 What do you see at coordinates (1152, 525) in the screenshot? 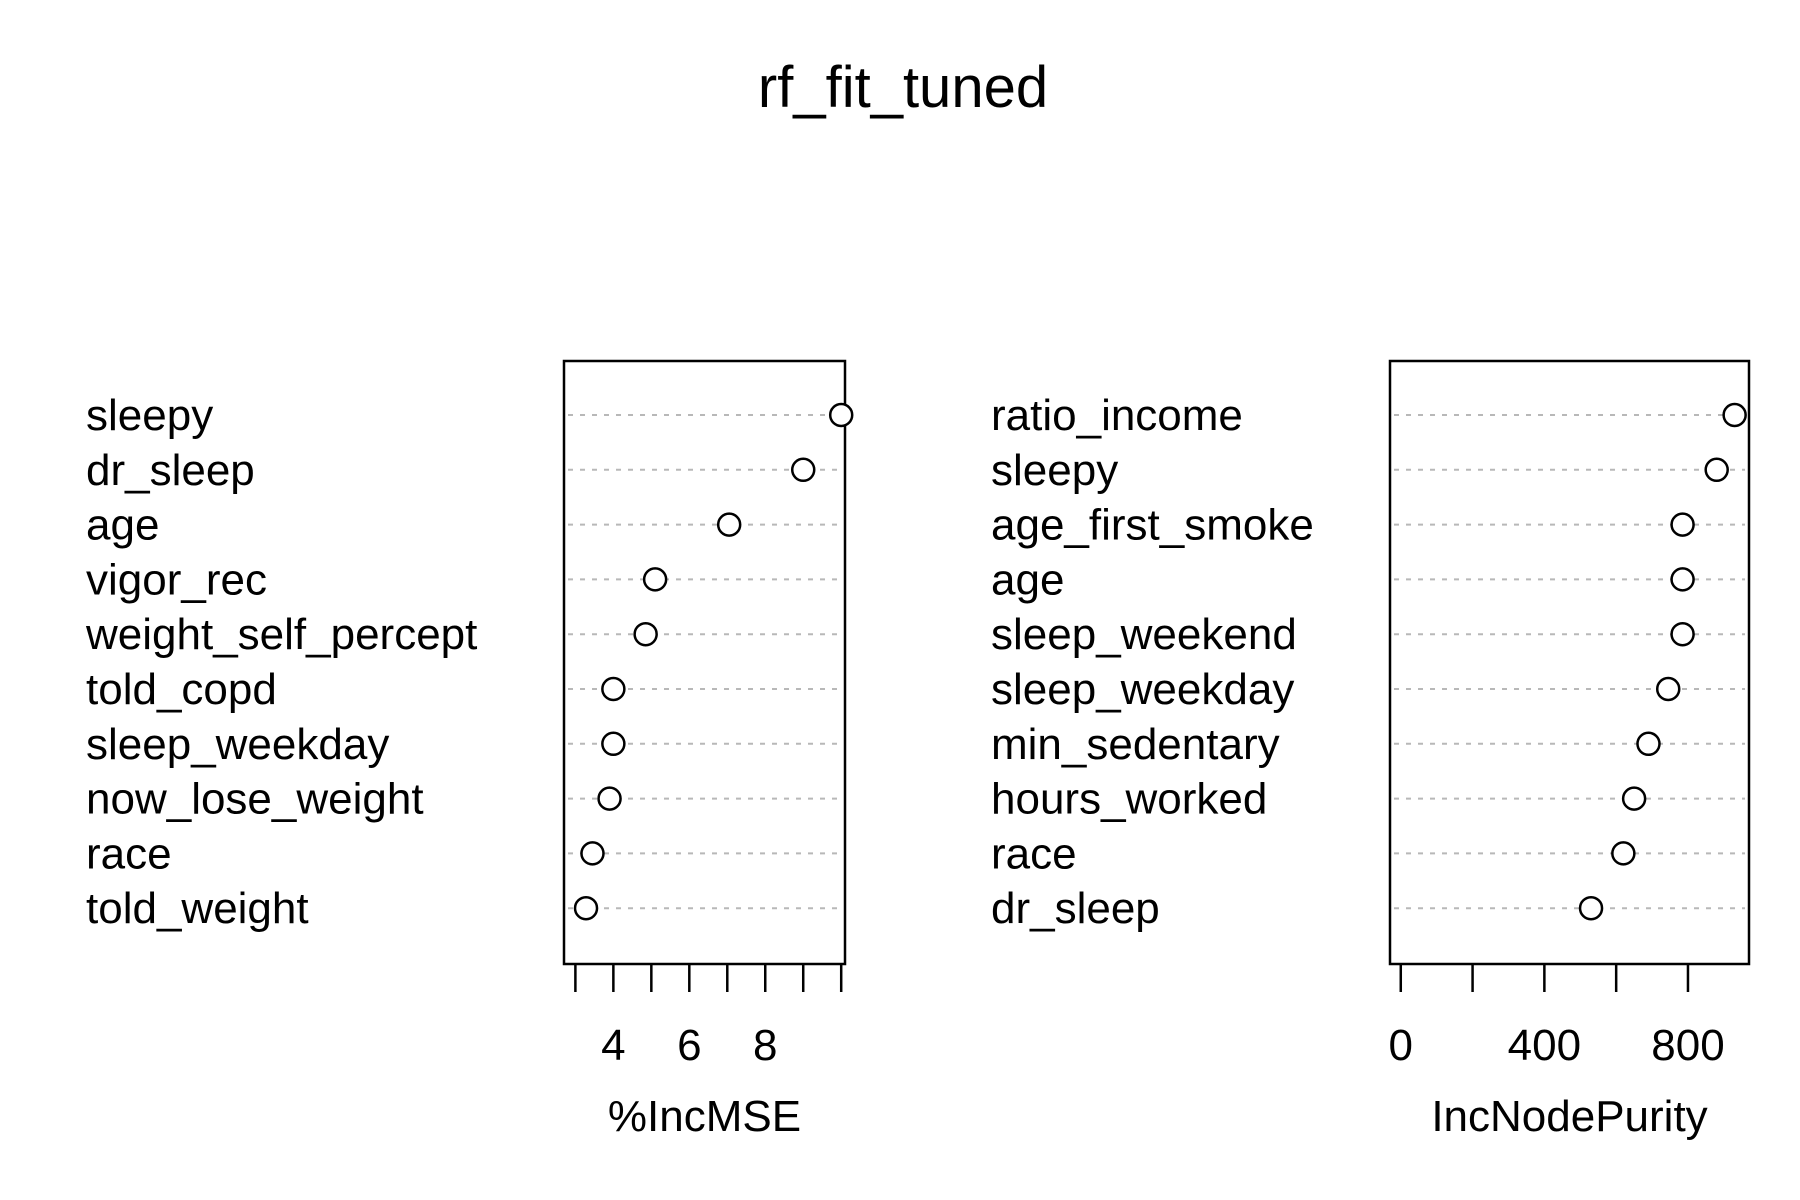
I see `variable-label: age_first_smoke` at bounding box center [1152, 525].